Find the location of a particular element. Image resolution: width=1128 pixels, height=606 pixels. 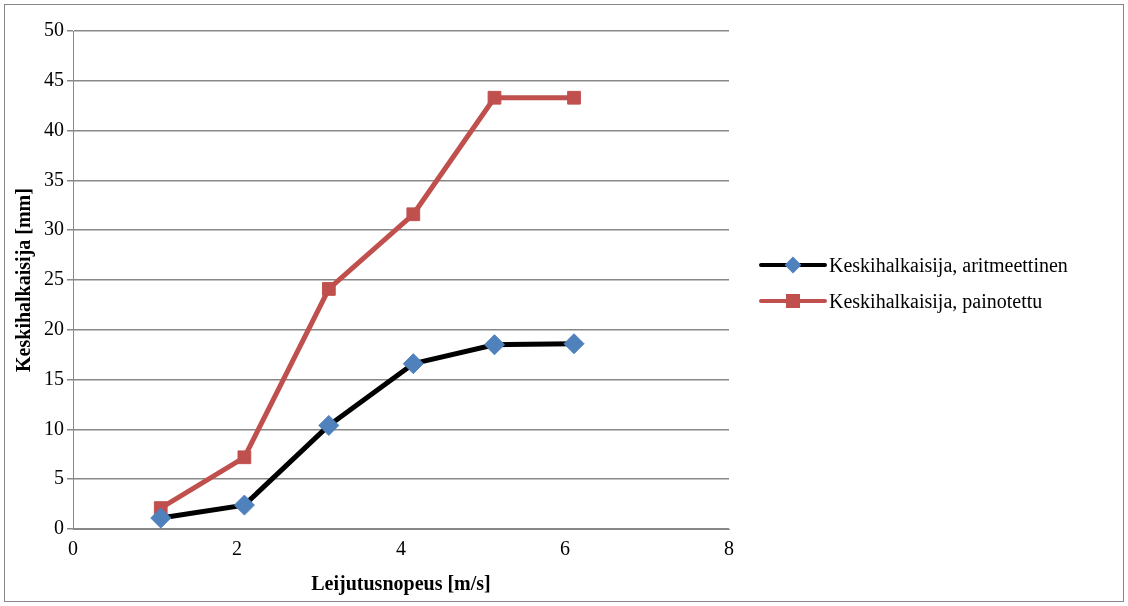

y-tick-label: 45 is located at coordinates (54, 79).